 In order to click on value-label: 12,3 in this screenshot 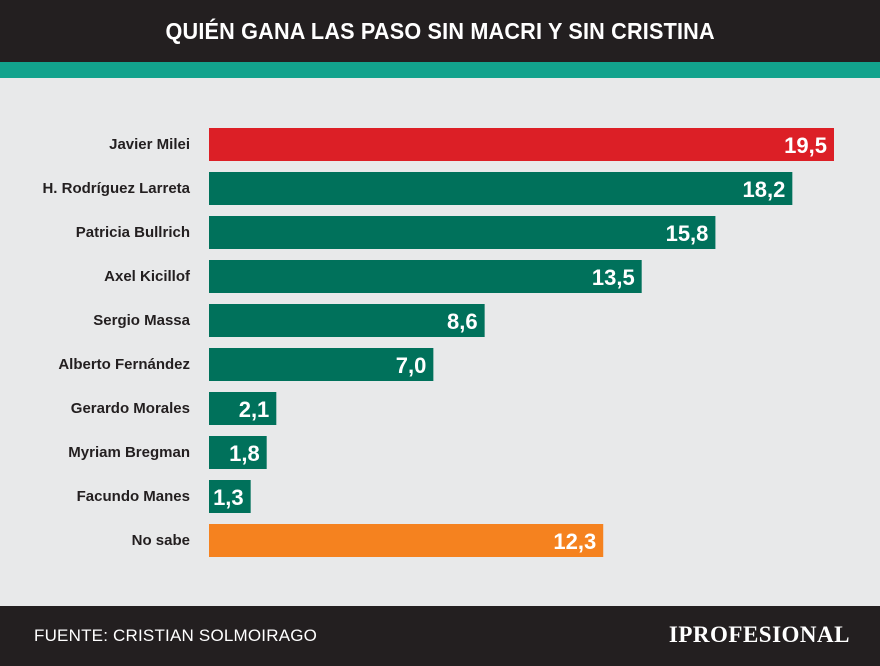, I will do `click(574, 541)`.